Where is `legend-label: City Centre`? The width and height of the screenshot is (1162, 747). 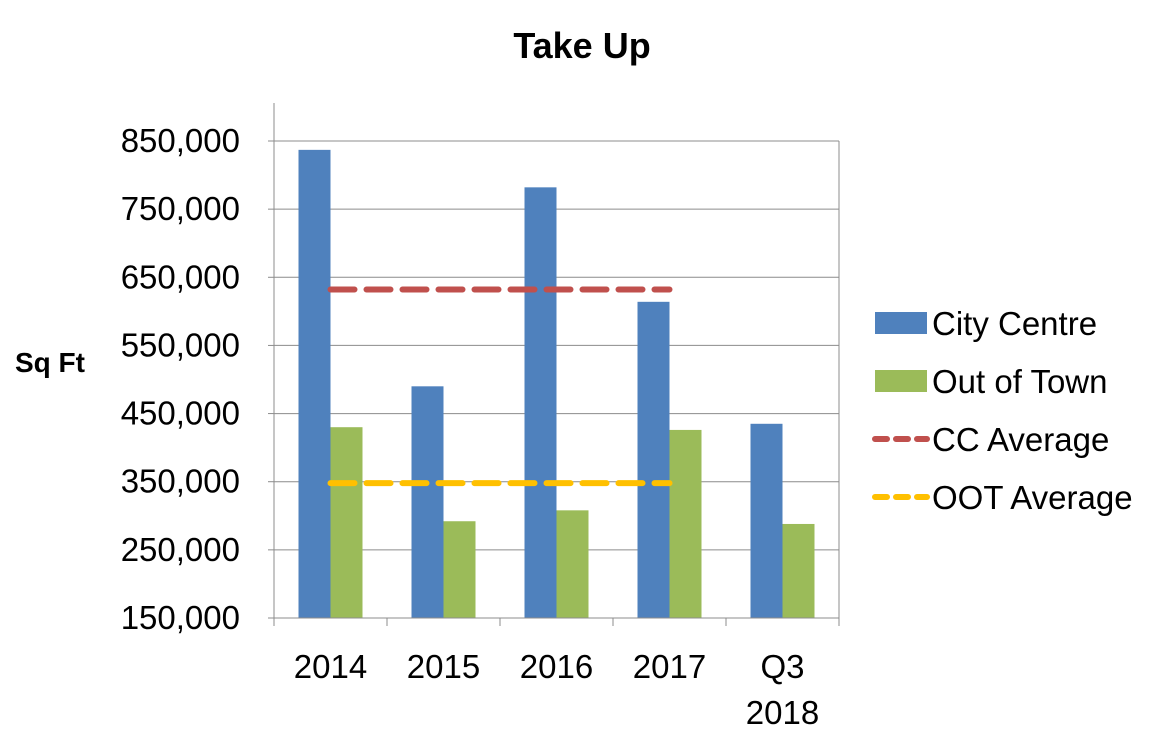 legend-label: City Centre is located at coordinates (1014, 323).